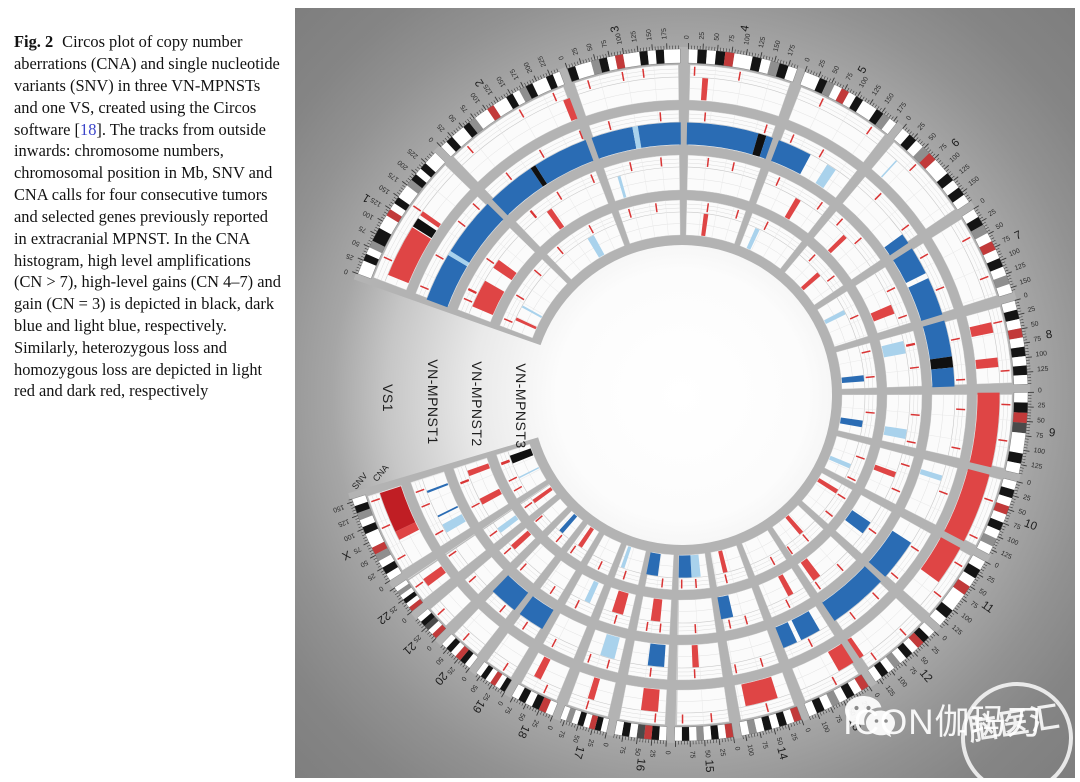  What do you see at coordinates (473, 688) in the screenshot?
I see `tick-label: 50` at bounding box center [473, 688].